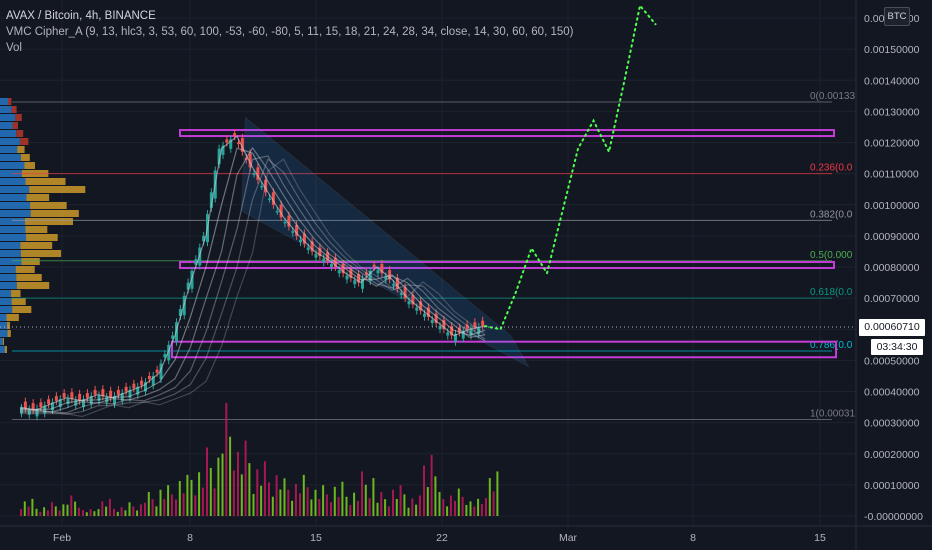 The image size is (932, 550). What do you see at coordinates (831, 292) in the screenshot?
I see `fib-level-label: 0.618(0.0` at bounding box center [831, 292].